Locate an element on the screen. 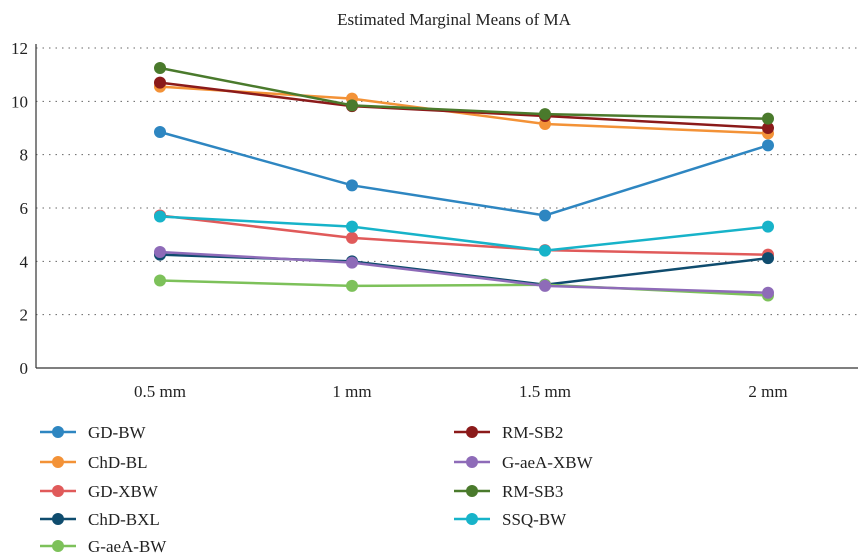 This screenshot has height=556, width=861. series-ssq-bw is located at coordinates (464, 233).